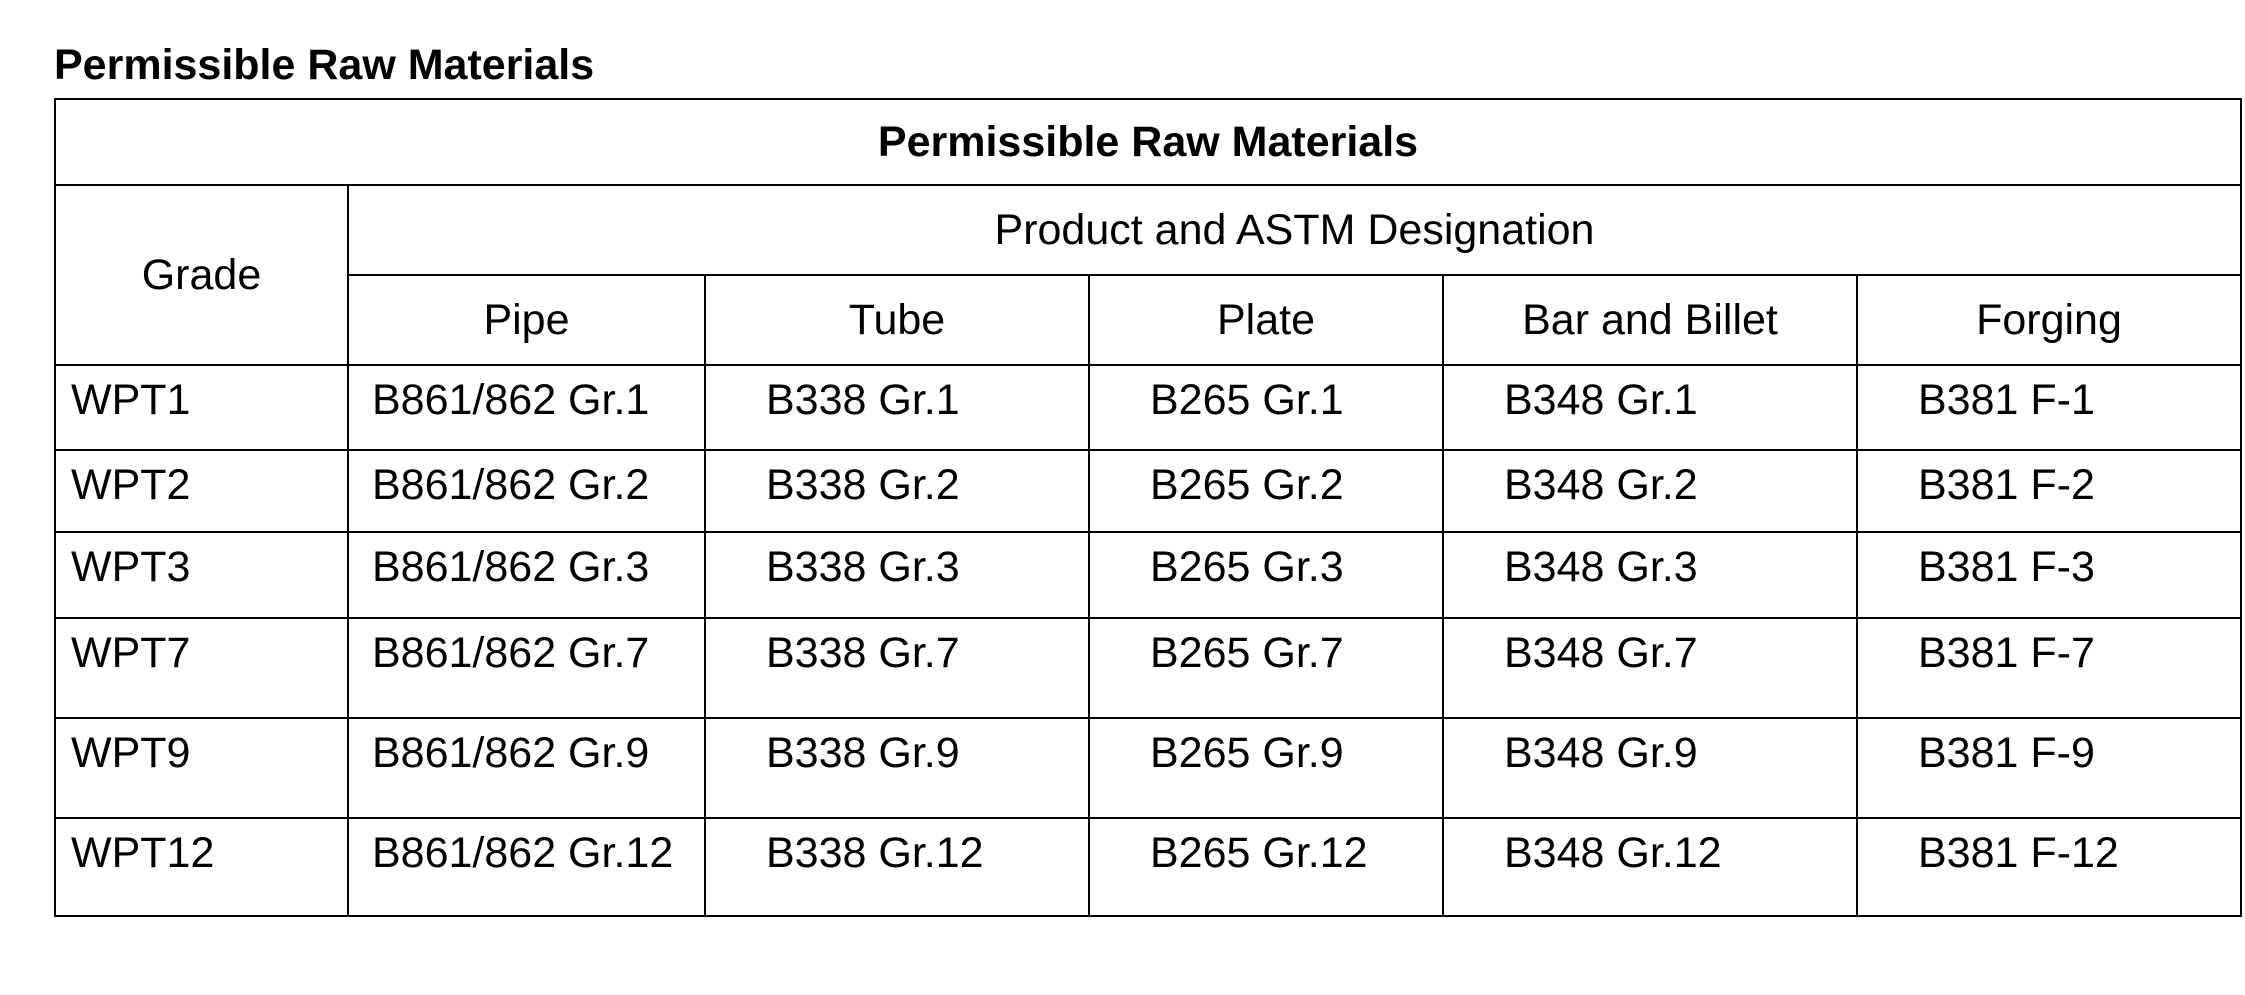 The image size is (2245, 995). Describe the element at coordinates (897, 320) in the screenshot. I see `column-header-tube: Tube` at that location.